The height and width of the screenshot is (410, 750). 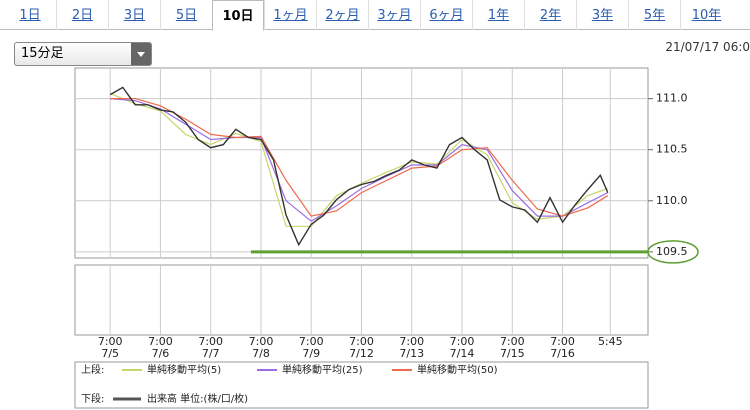 What do you see at coordinates (186, 15) in the screenshot?
I see `tab: 5日` at bounding box center [186, 15].